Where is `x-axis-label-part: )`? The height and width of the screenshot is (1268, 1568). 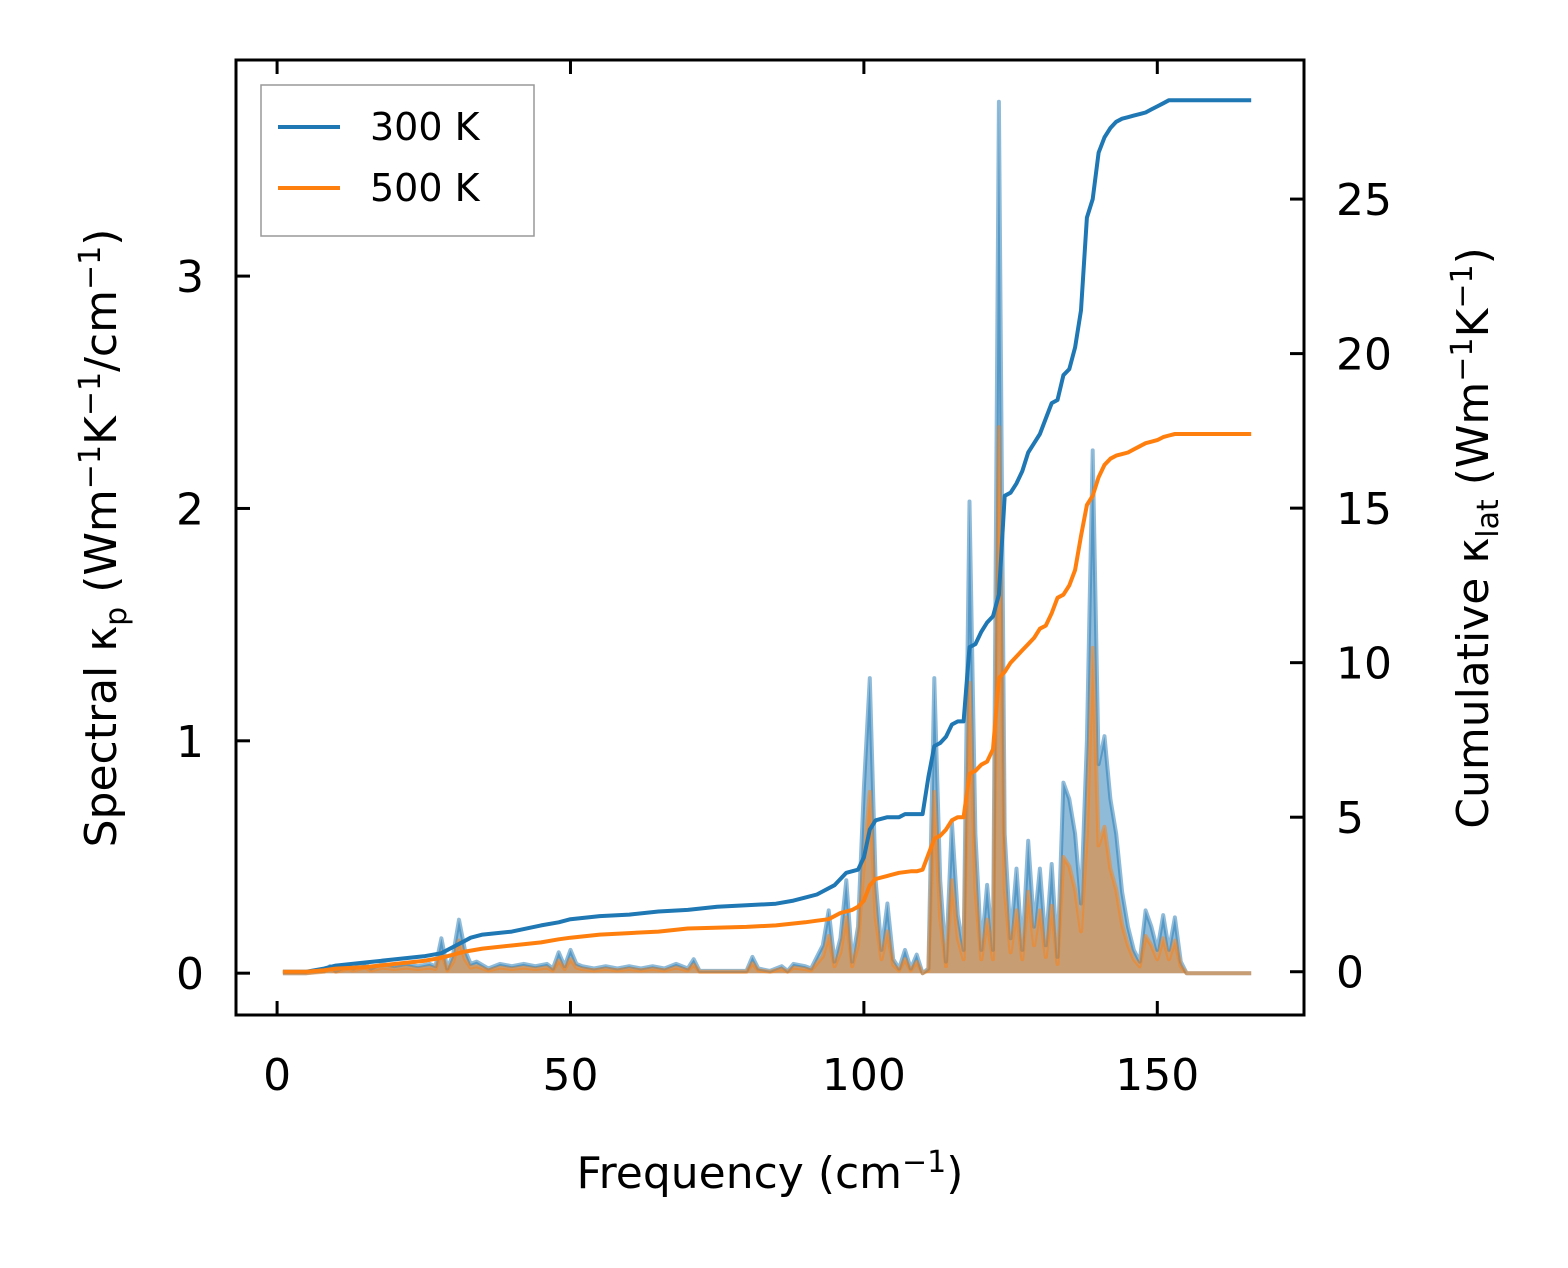 x-axis-label-part: ) is located at coordinates (954, 1173).